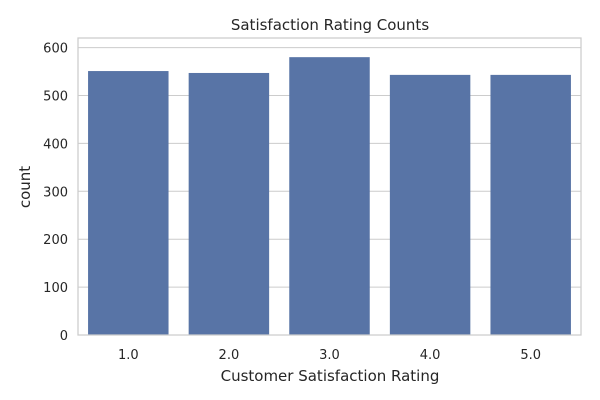  What do you see at coordinates (25, 187) in the screenshot?
I see `y-axis-label: count` at bounding box center [25, 187].